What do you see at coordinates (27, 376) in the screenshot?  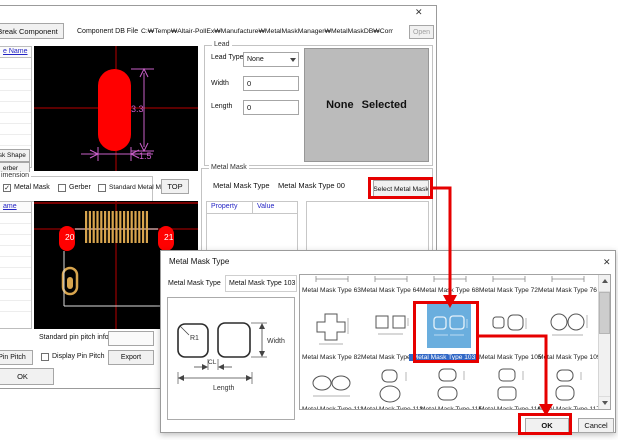 I see `main-ok-button: OK` at bounding box center [27, 376].